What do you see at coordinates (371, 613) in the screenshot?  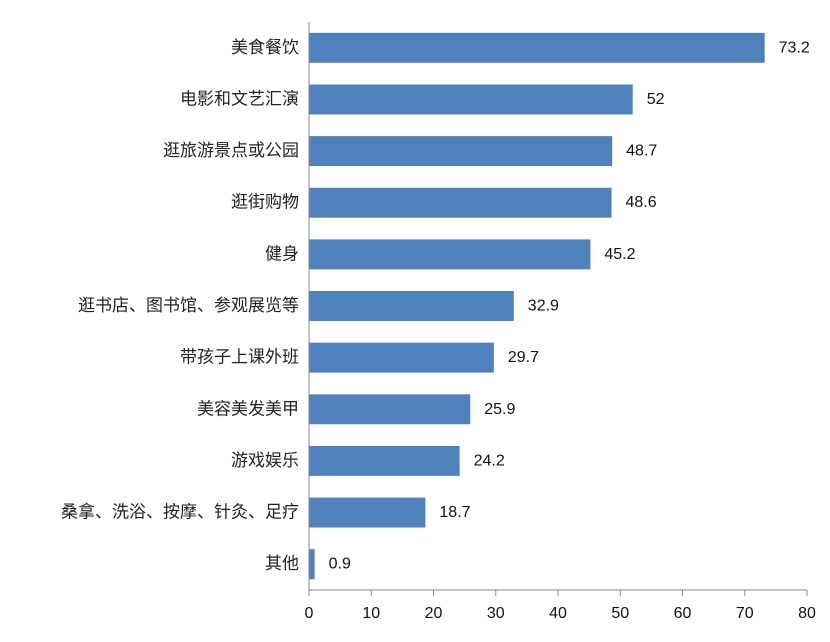 I see `x-tick-label: 10` at bounding box center [371, 613].